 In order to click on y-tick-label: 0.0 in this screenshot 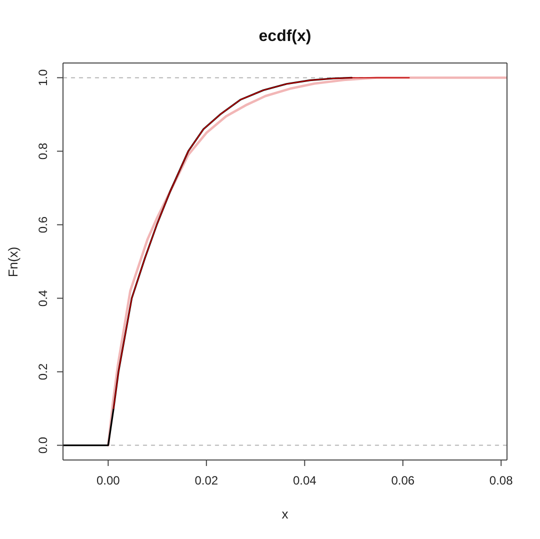, I will do `click(43, 445)`.